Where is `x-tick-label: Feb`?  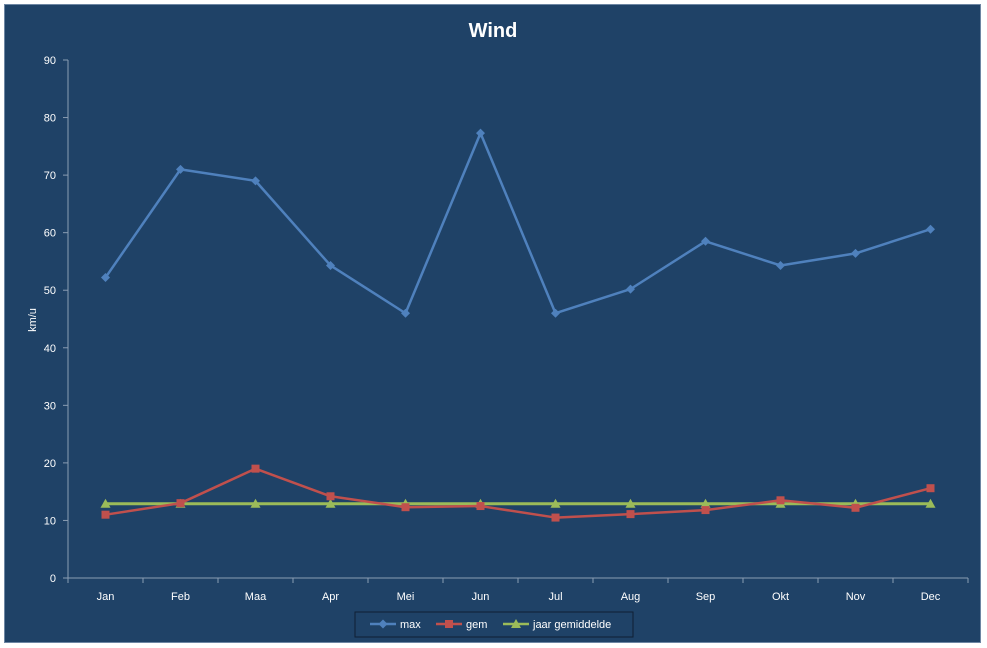
x-tick-label: Feb is located at coordinates (180, 597).